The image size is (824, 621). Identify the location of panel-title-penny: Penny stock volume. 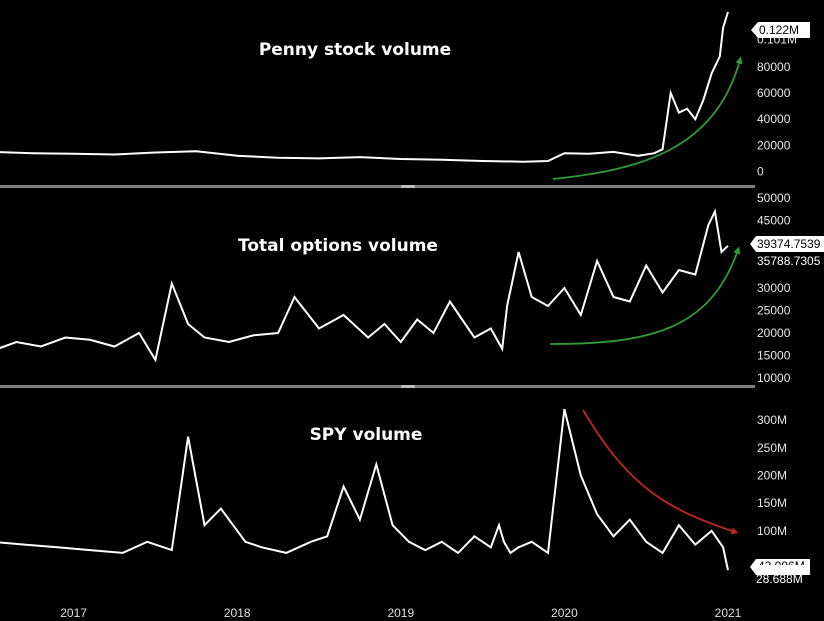
(355, 50).